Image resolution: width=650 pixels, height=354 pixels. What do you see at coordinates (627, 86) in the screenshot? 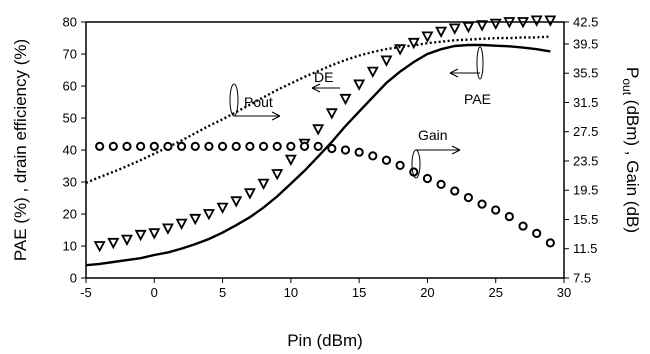
I see `right-axis-title-sub: out` at bounding box center [627, 86].